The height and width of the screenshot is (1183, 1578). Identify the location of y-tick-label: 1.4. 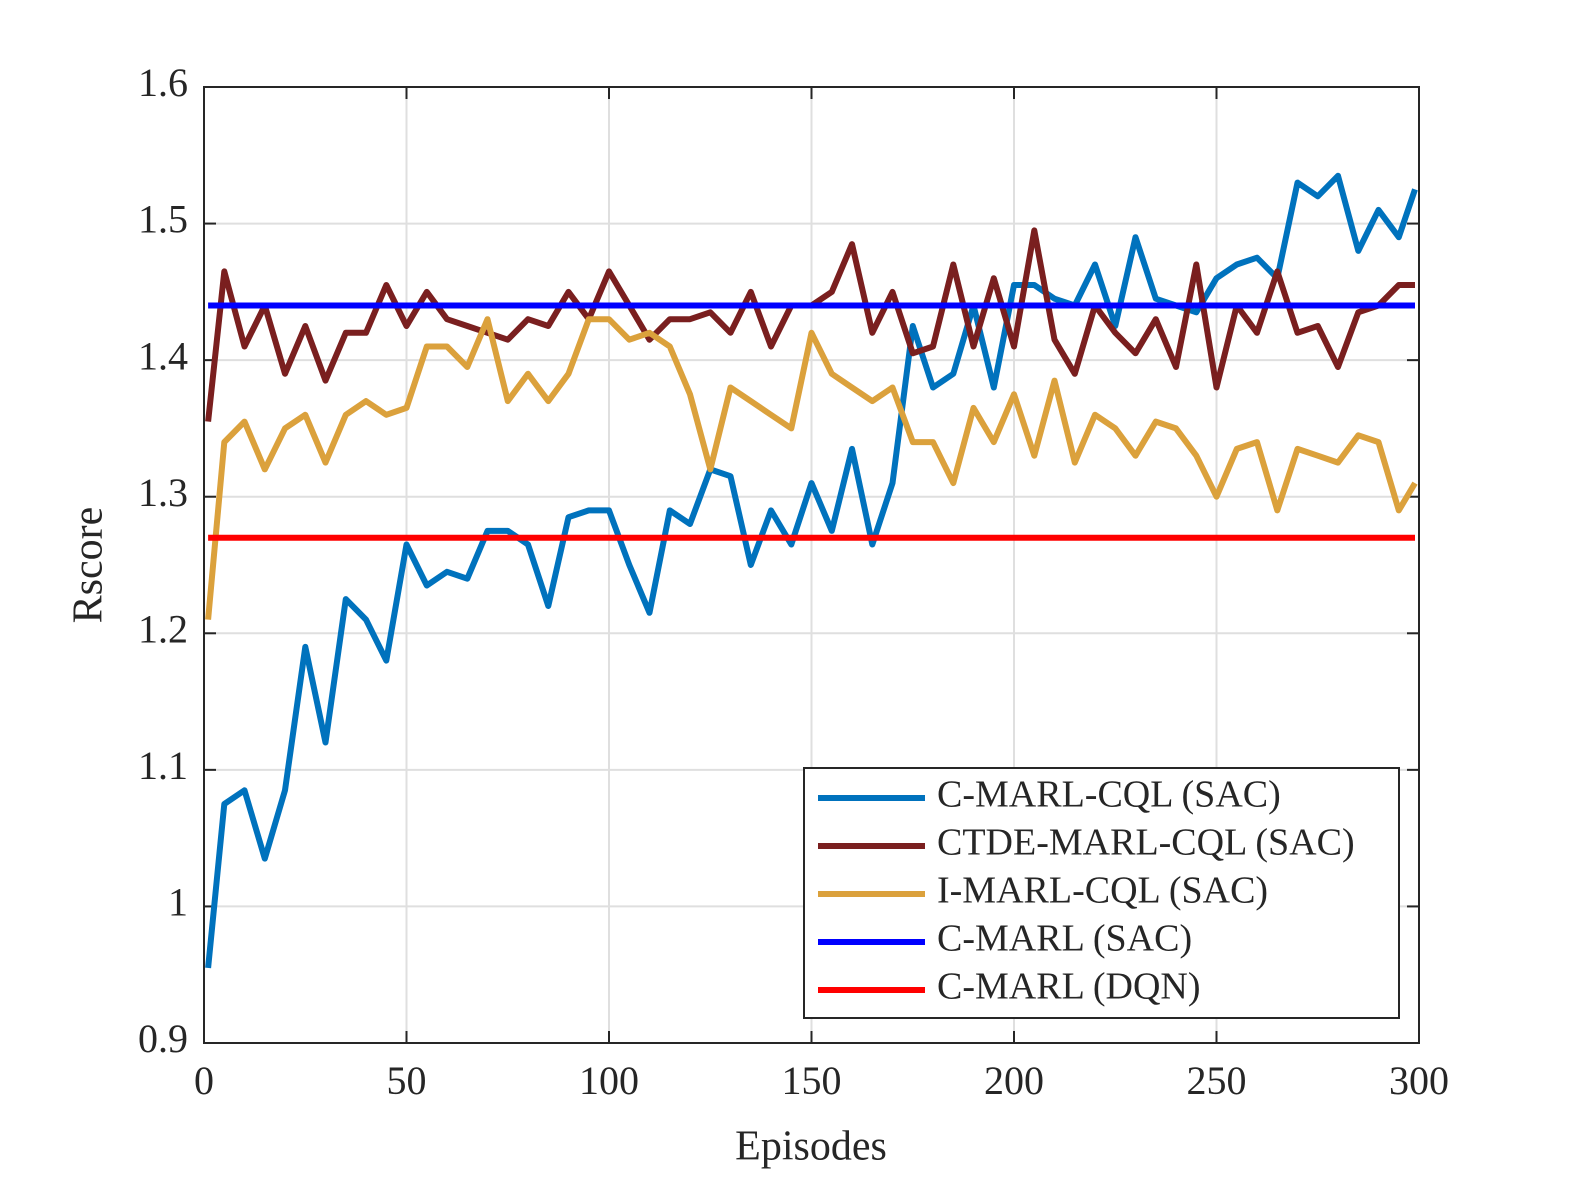
(163, 355).